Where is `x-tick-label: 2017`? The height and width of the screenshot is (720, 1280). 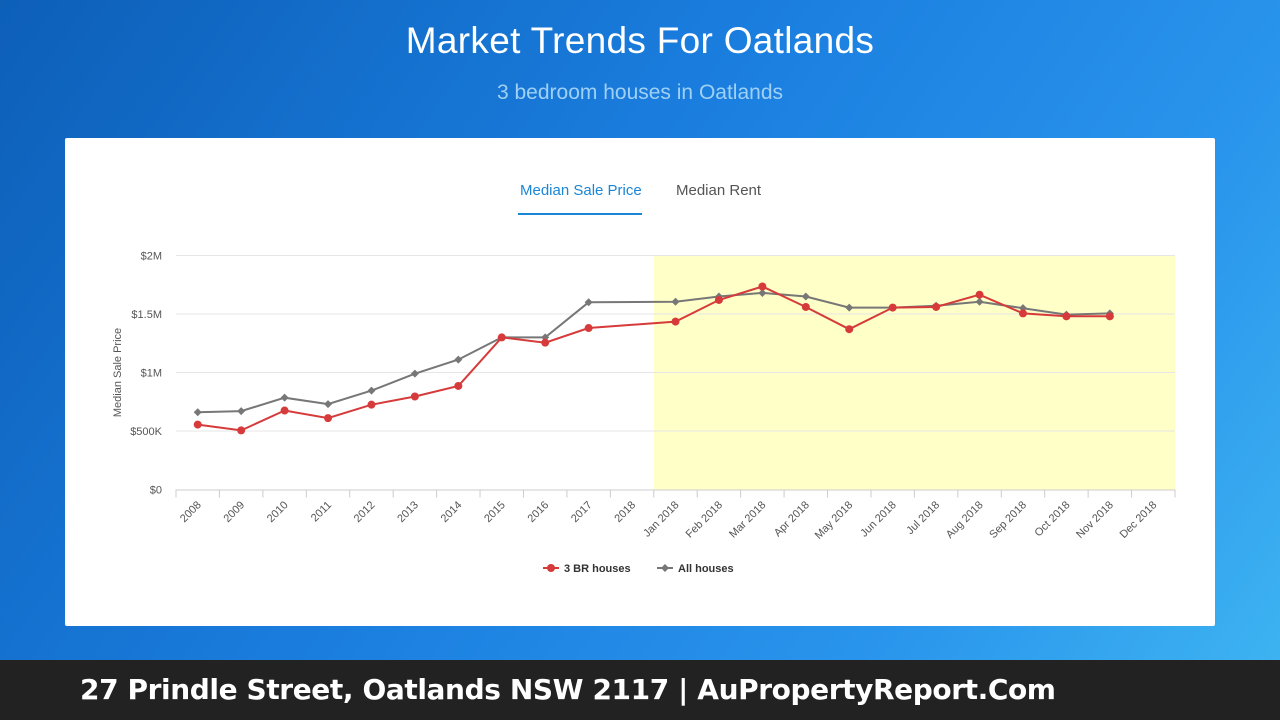
x-tick-label: 2017 is located at coordinates (582, 512).